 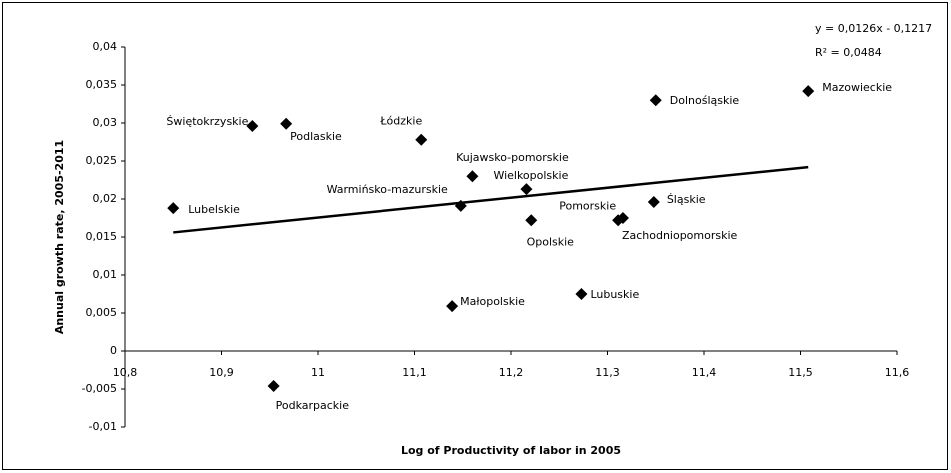 I want to click on y-tick-label: 0,03, so click(x=105, y=122).